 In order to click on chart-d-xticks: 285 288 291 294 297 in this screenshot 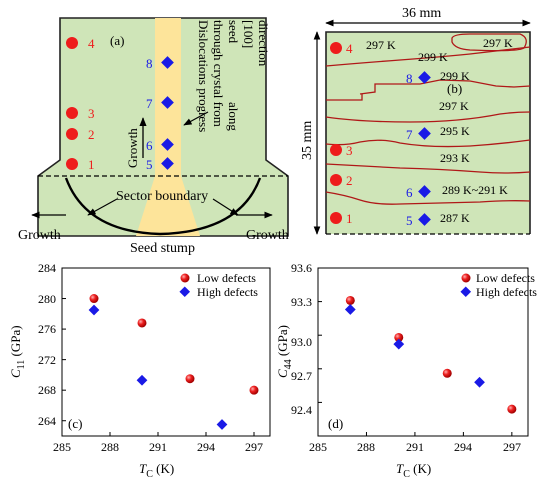, I will do `click(415, 447)`.